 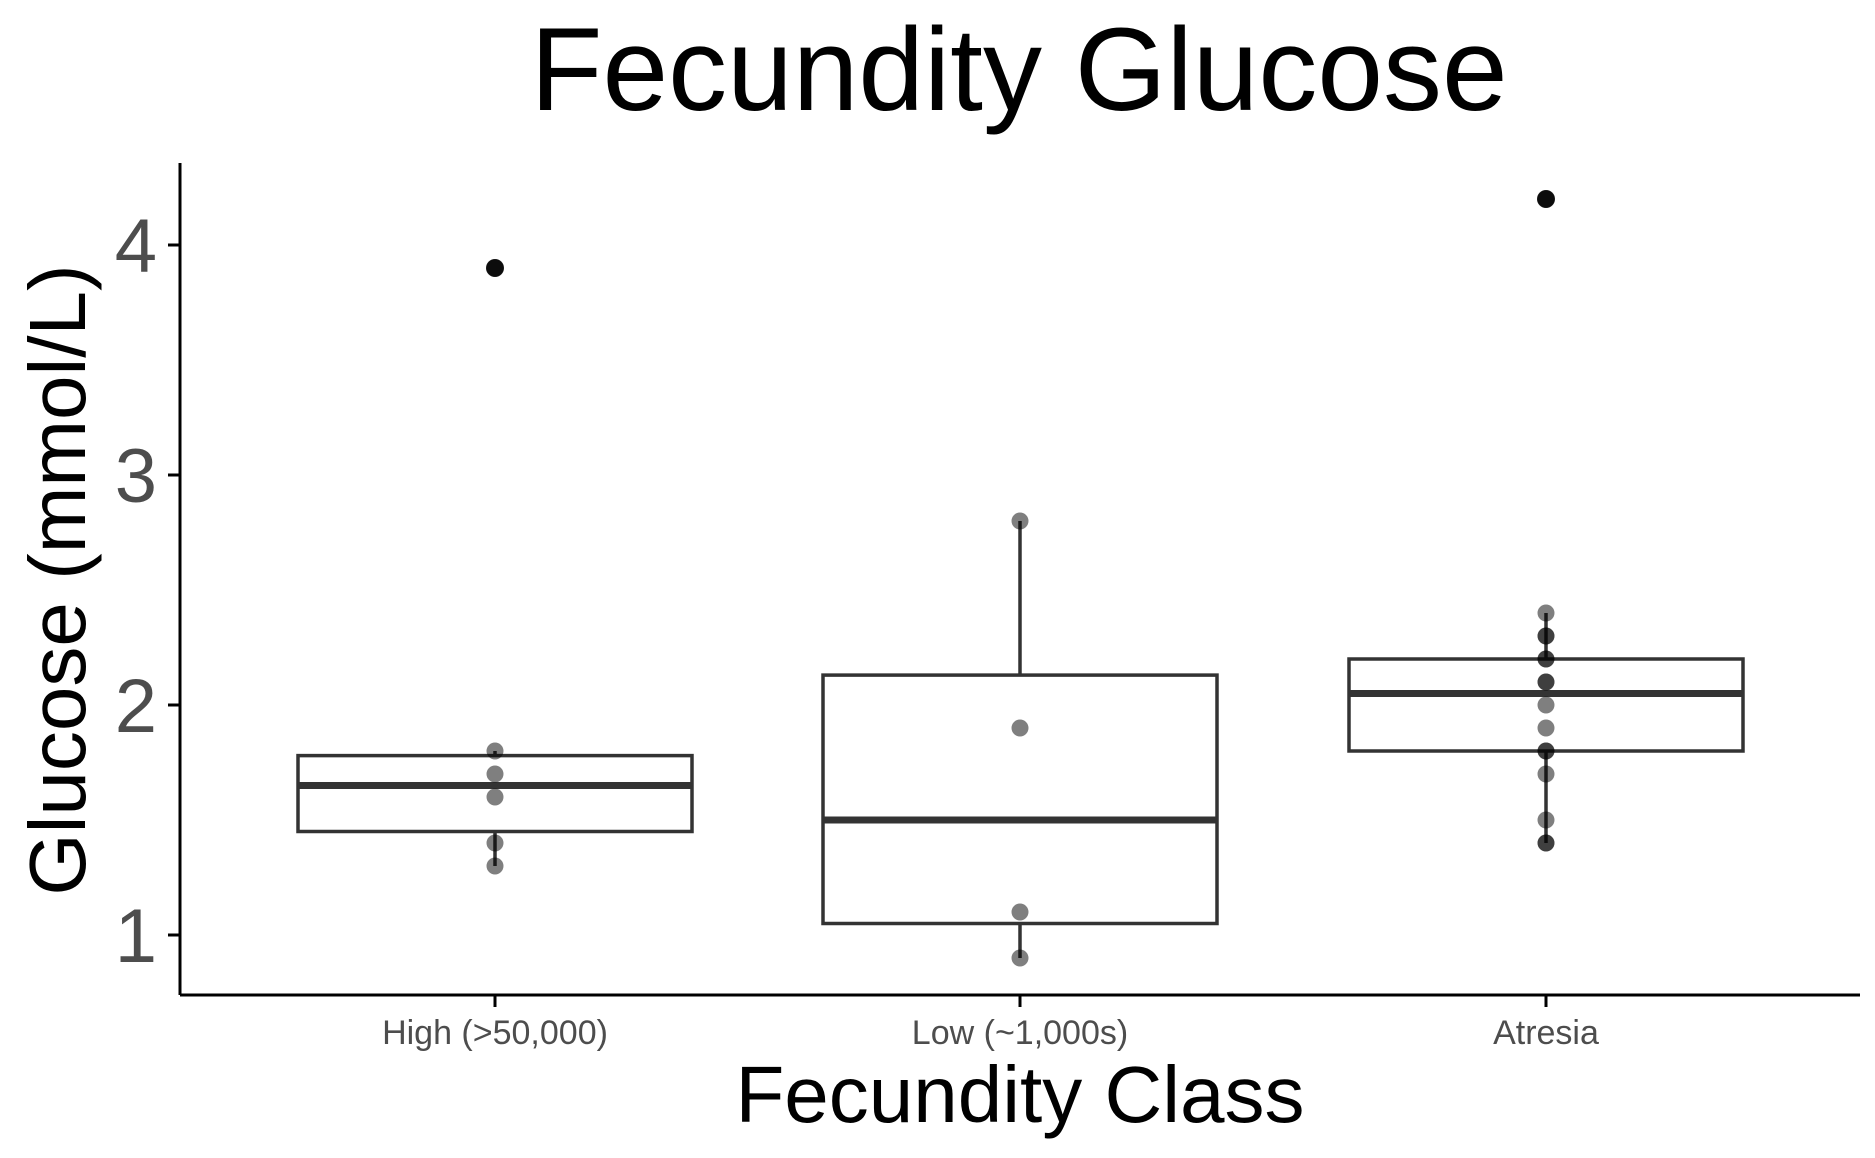 I want to click on x-tick-label: High (>50,000), so click(x=495, y=1033).